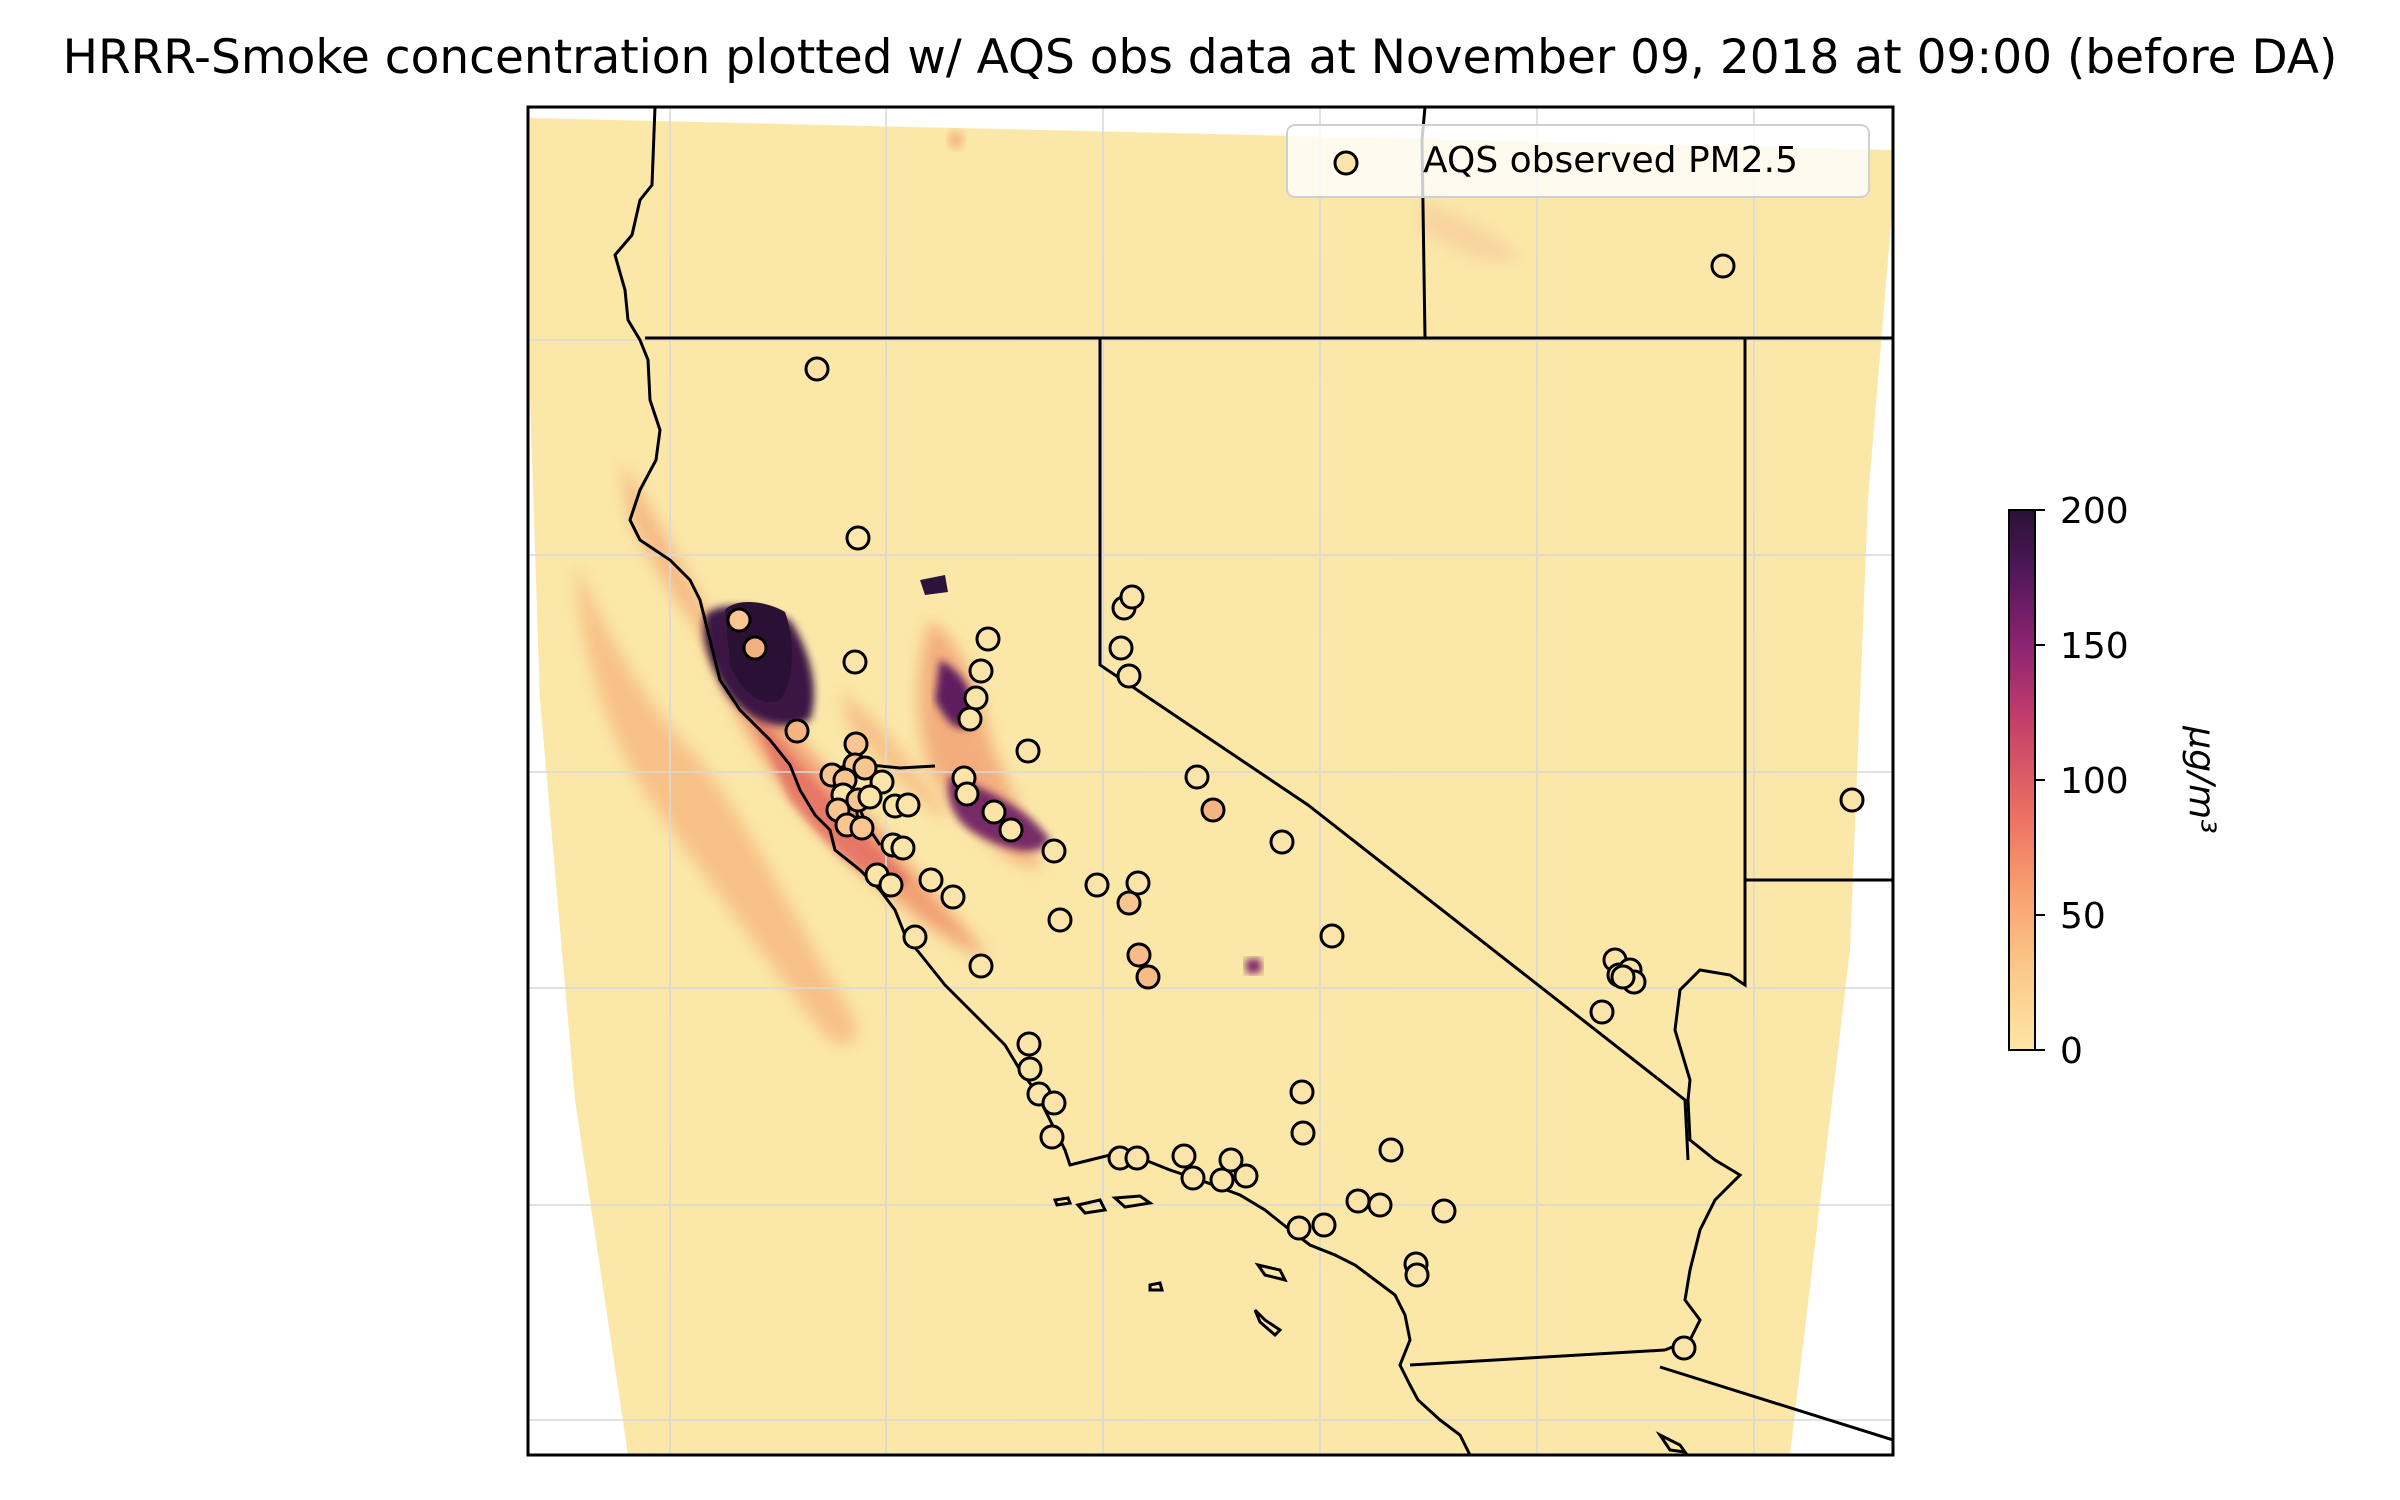 The height and width of the screenshot is (1500, 2400). I want to click on colorbar-gradient, so click(2022, 780).